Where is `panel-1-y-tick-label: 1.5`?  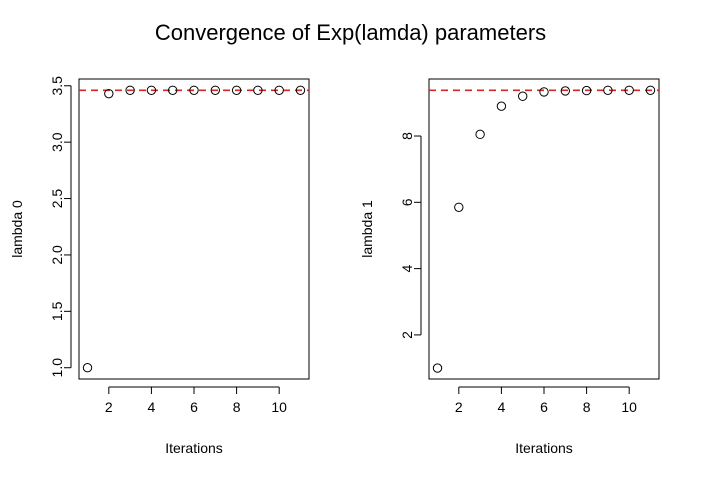 panel-1-y-tick-label: 1.5 is located at coordinates (57, 311).